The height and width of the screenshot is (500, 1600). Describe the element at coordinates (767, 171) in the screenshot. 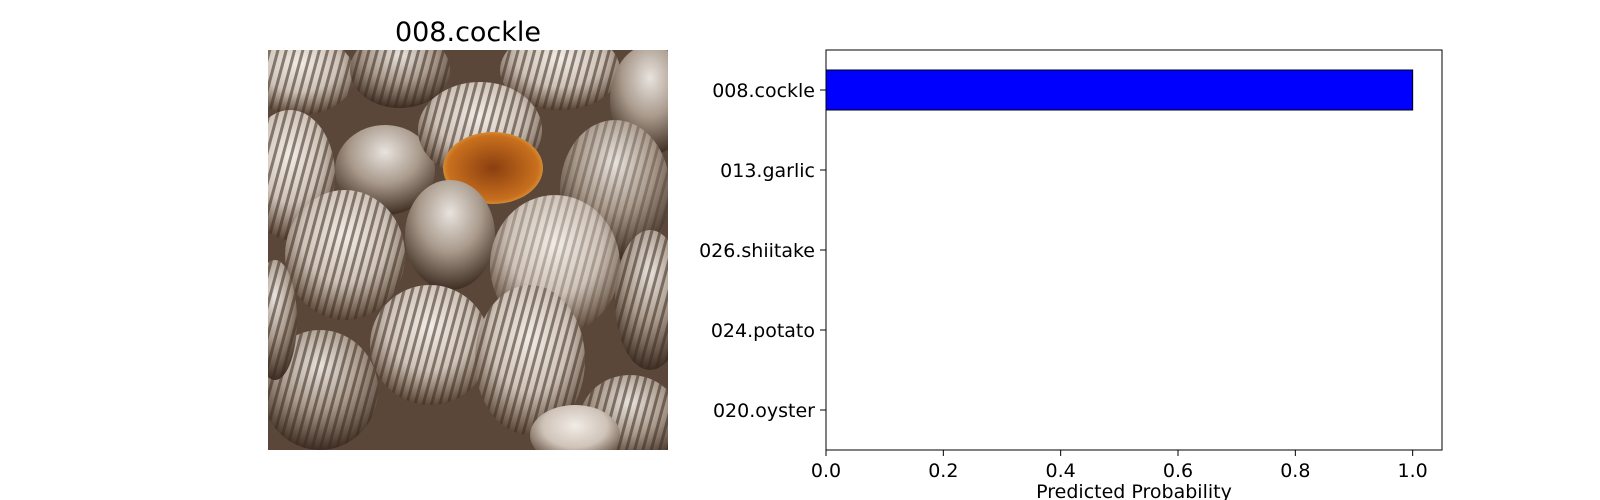

I see `y-tick-label: 013.garlic` at that location.